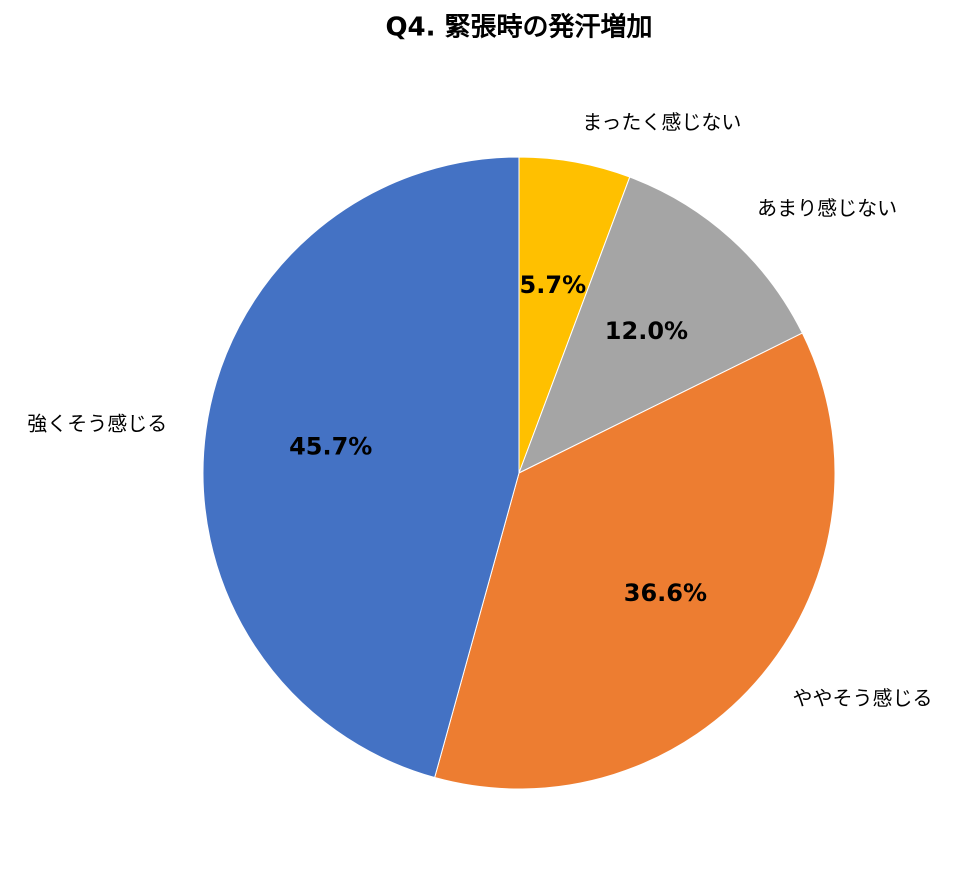 The height and width of the screenshot is (883, 961). What do you see at coordinates (553, 285) in the screenshot?
I see `value-label: 5.7%` at bounding box center [553, 285].